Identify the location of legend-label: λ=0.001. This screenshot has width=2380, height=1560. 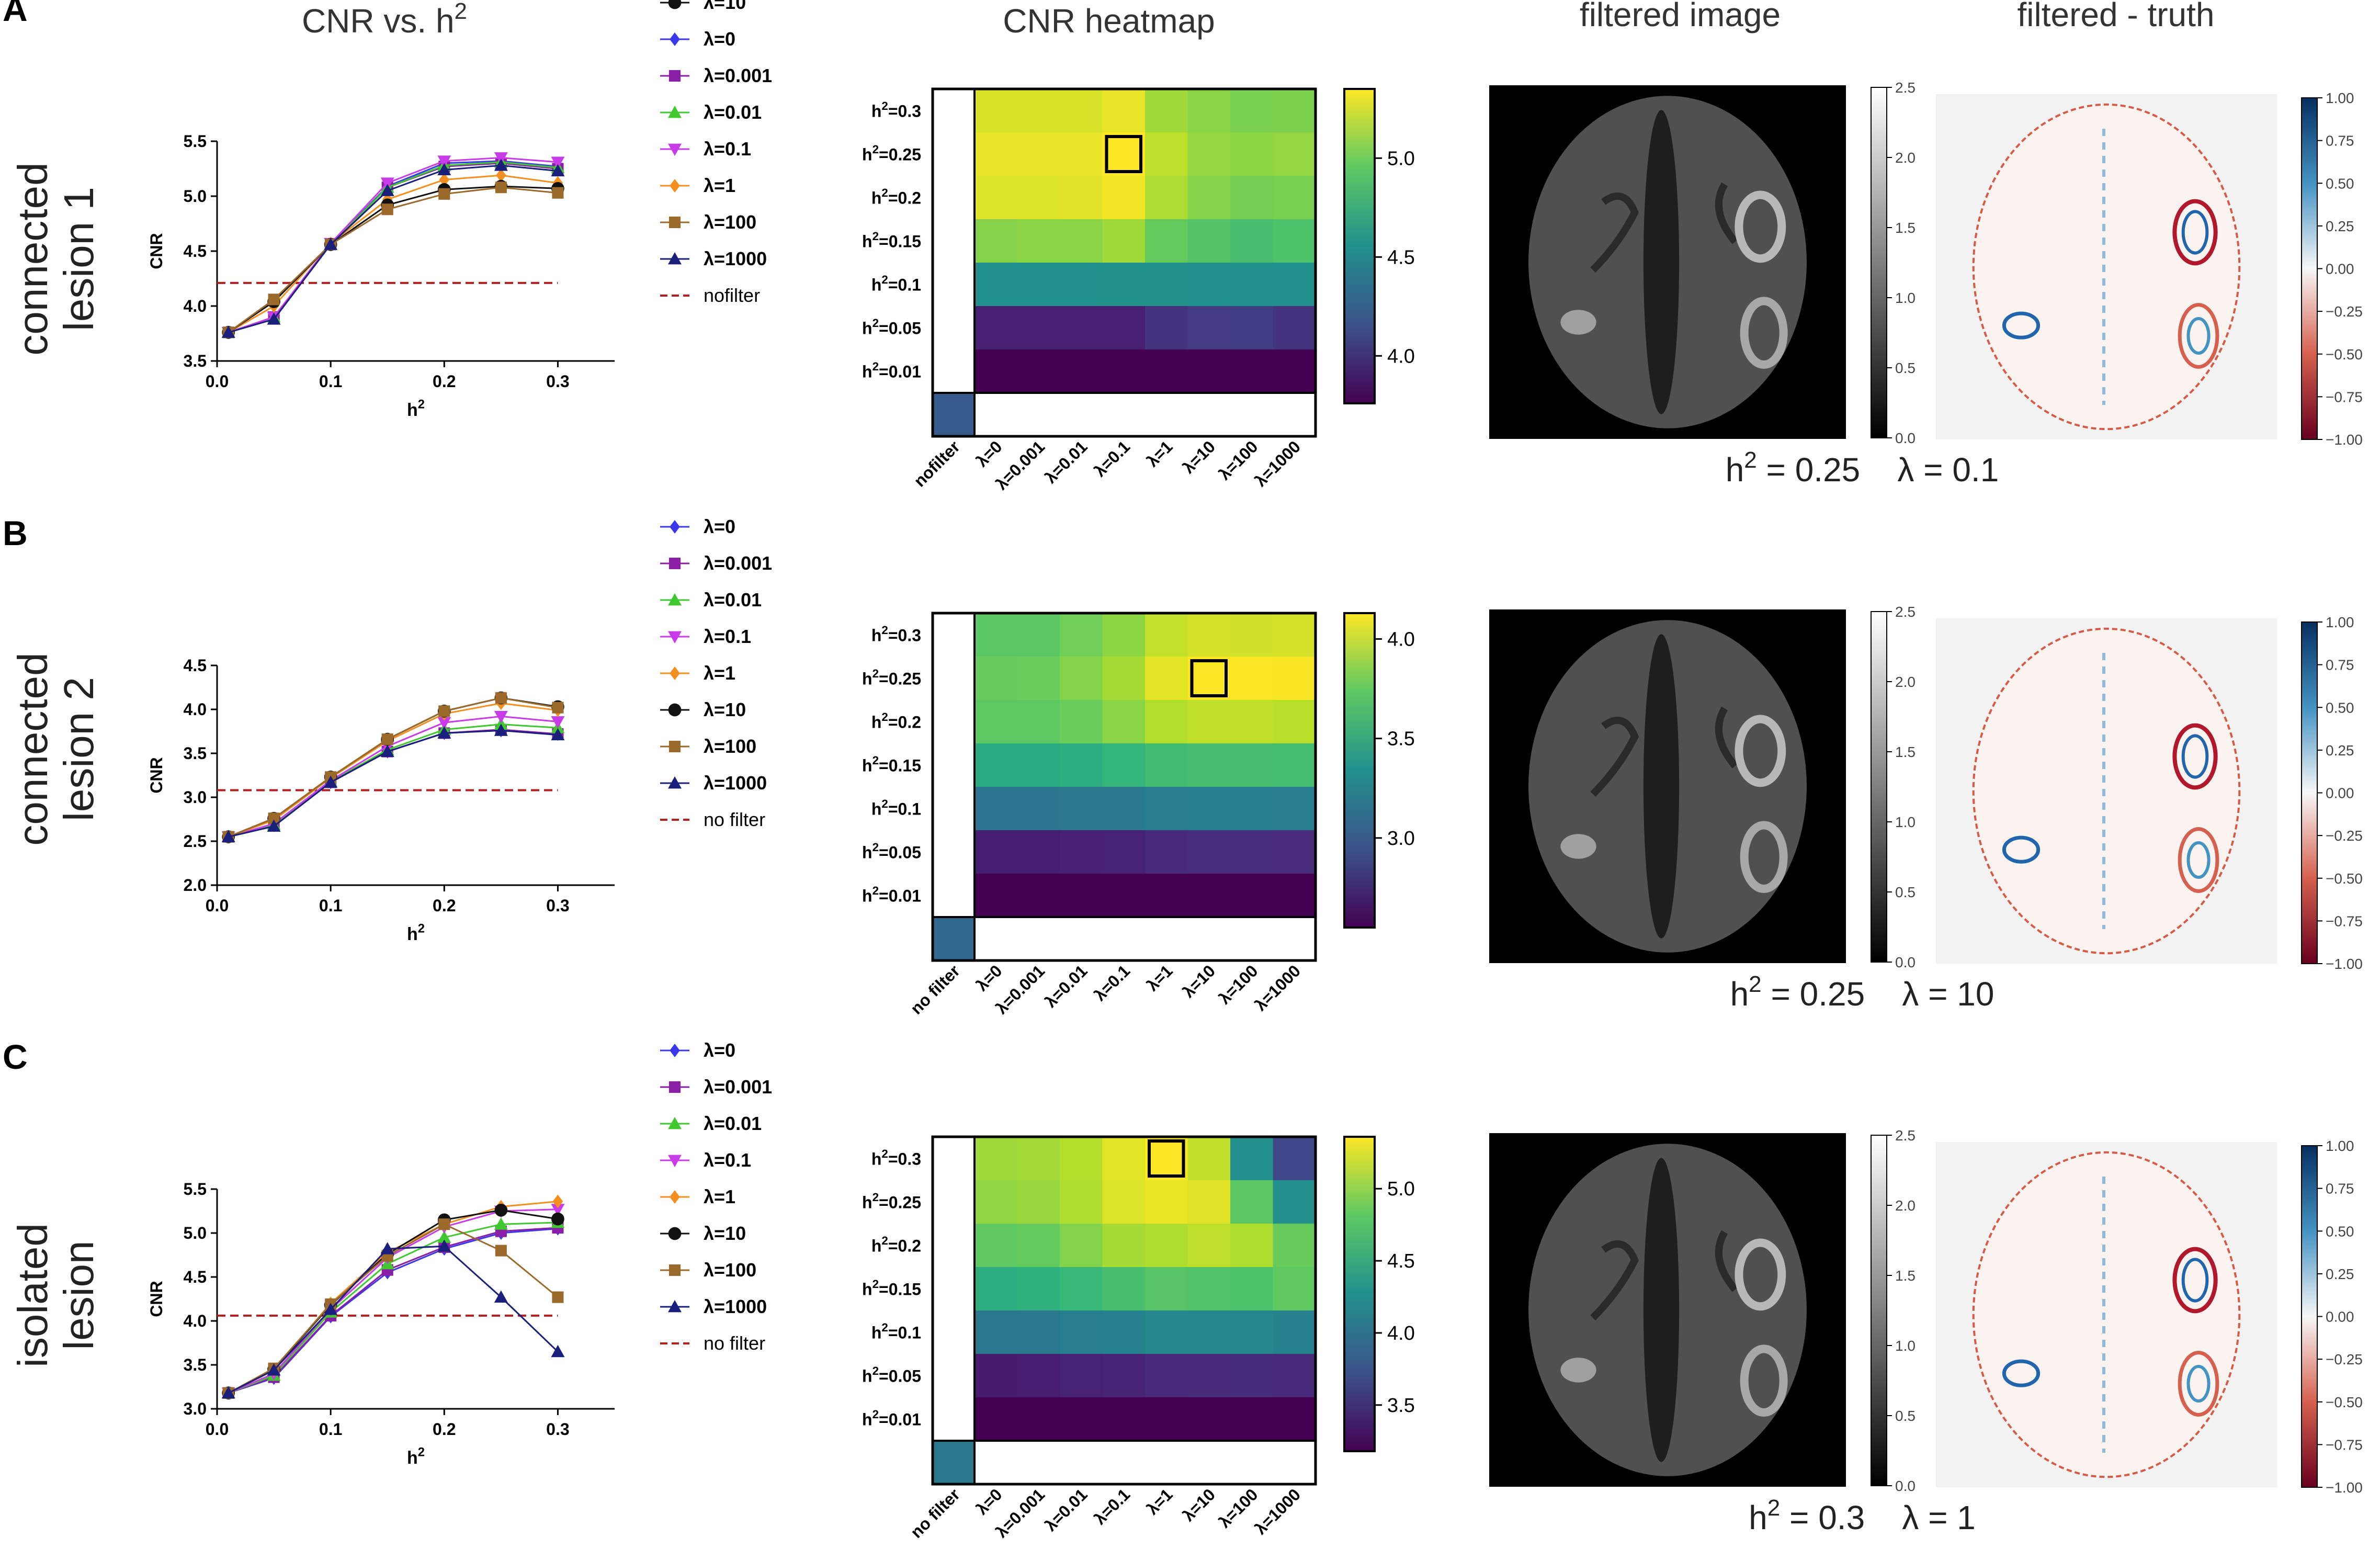
(738, 563).